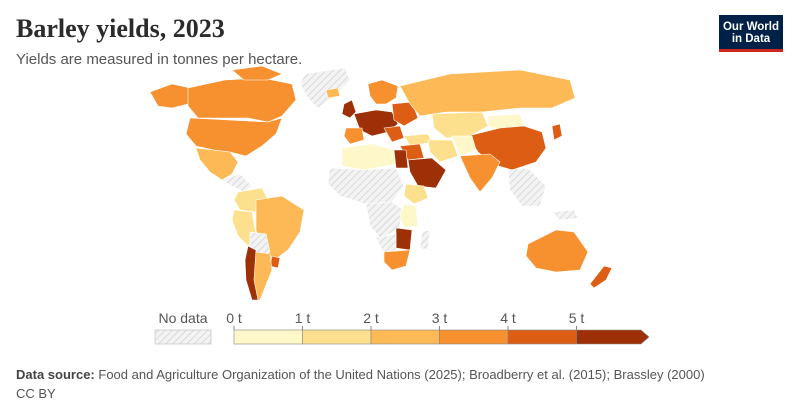 This screenshot has height=418, width=800. Describe the element at coordinates (425, 240) in the screenshot. I see `region-madagascar` at that location.